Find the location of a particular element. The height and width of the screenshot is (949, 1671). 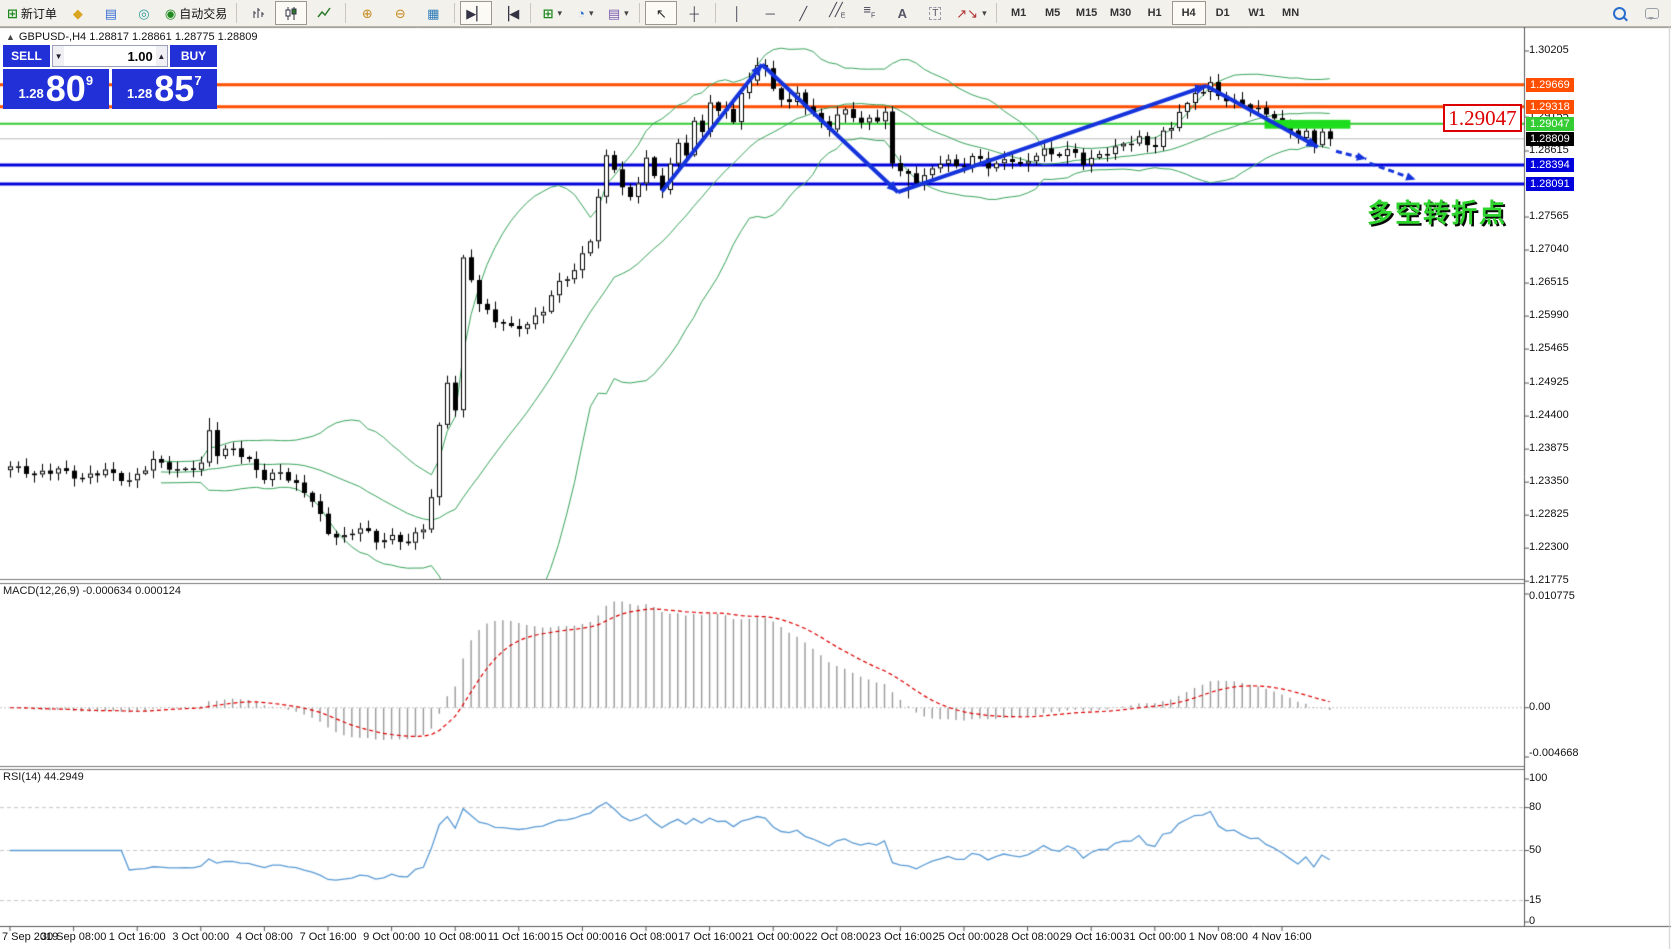

timeframe-button-M30: M30 is located at coordinates (1120, 13).